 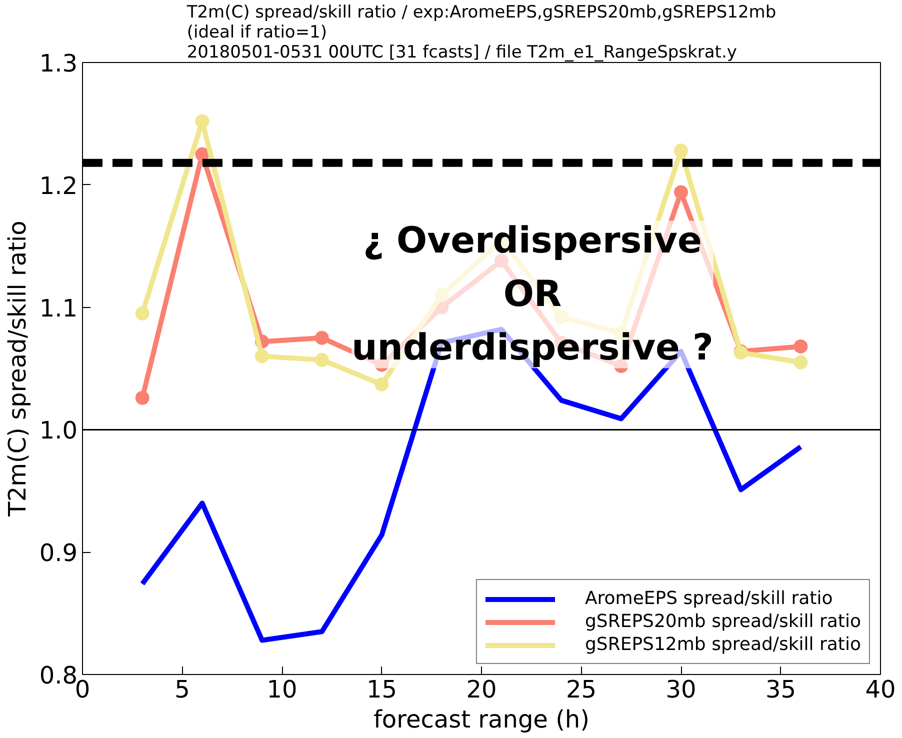 What do you see at coordinates (880, 690) in the screenshot?
I see `x-tick-label: 40` at bounding box center [880, 690].